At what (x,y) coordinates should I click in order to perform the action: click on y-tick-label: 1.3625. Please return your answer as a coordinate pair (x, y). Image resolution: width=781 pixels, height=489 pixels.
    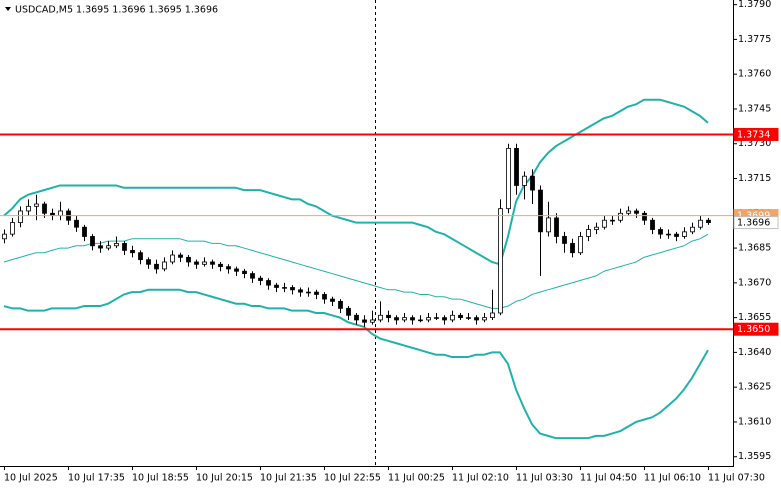
    Looking at the image, I should click on (754, 387).